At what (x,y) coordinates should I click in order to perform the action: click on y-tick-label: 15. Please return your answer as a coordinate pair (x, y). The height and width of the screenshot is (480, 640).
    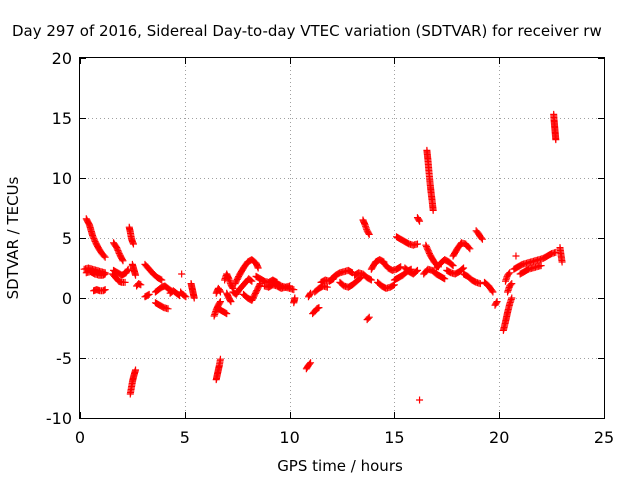
    Looking at the image, I should click on (62, 118).